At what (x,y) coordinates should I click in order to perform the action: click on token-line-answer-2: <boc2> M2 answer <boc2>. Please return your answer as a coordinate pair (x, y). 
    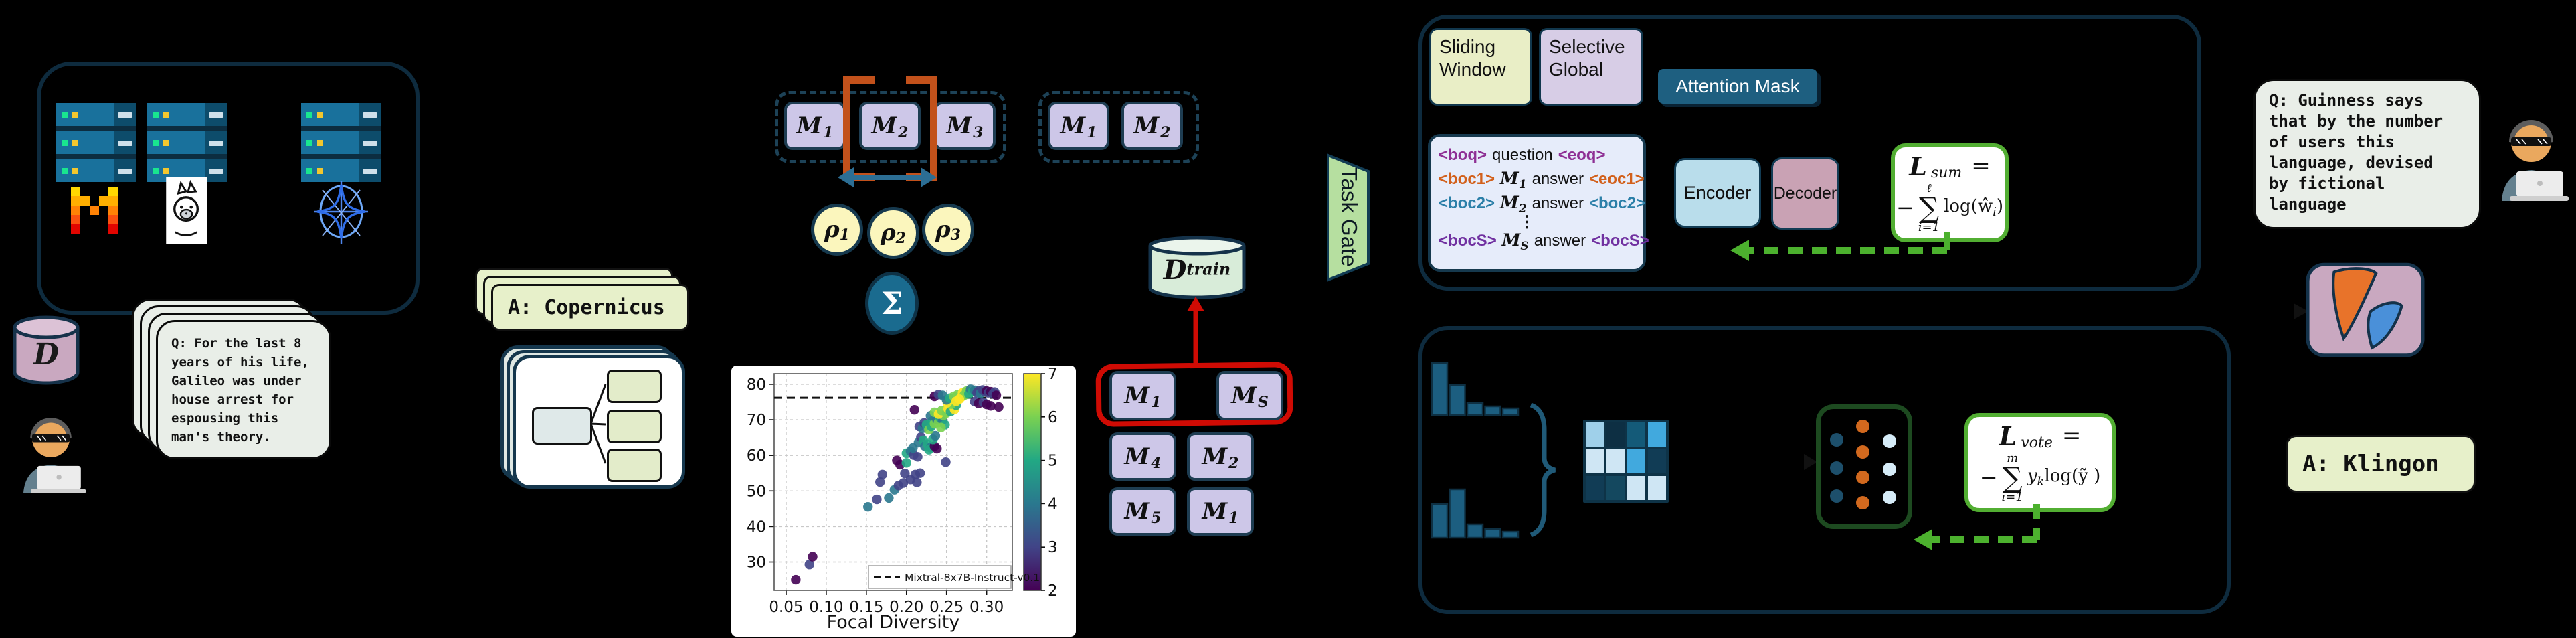
    Looking at the image, I should click on (1542, 203).